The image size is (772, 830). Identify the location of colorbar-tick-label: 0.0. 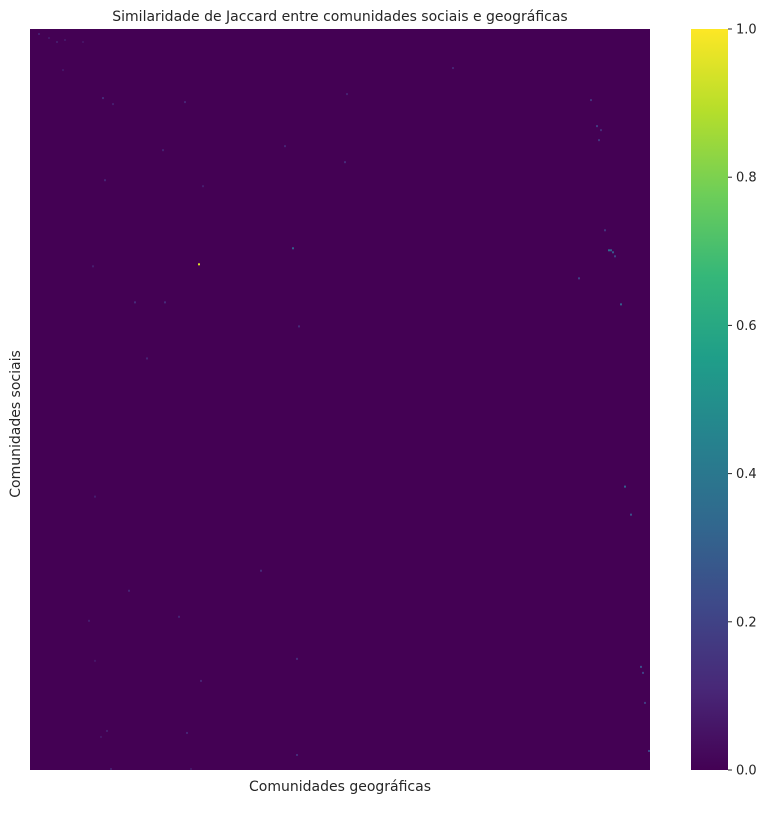
(746, 771).